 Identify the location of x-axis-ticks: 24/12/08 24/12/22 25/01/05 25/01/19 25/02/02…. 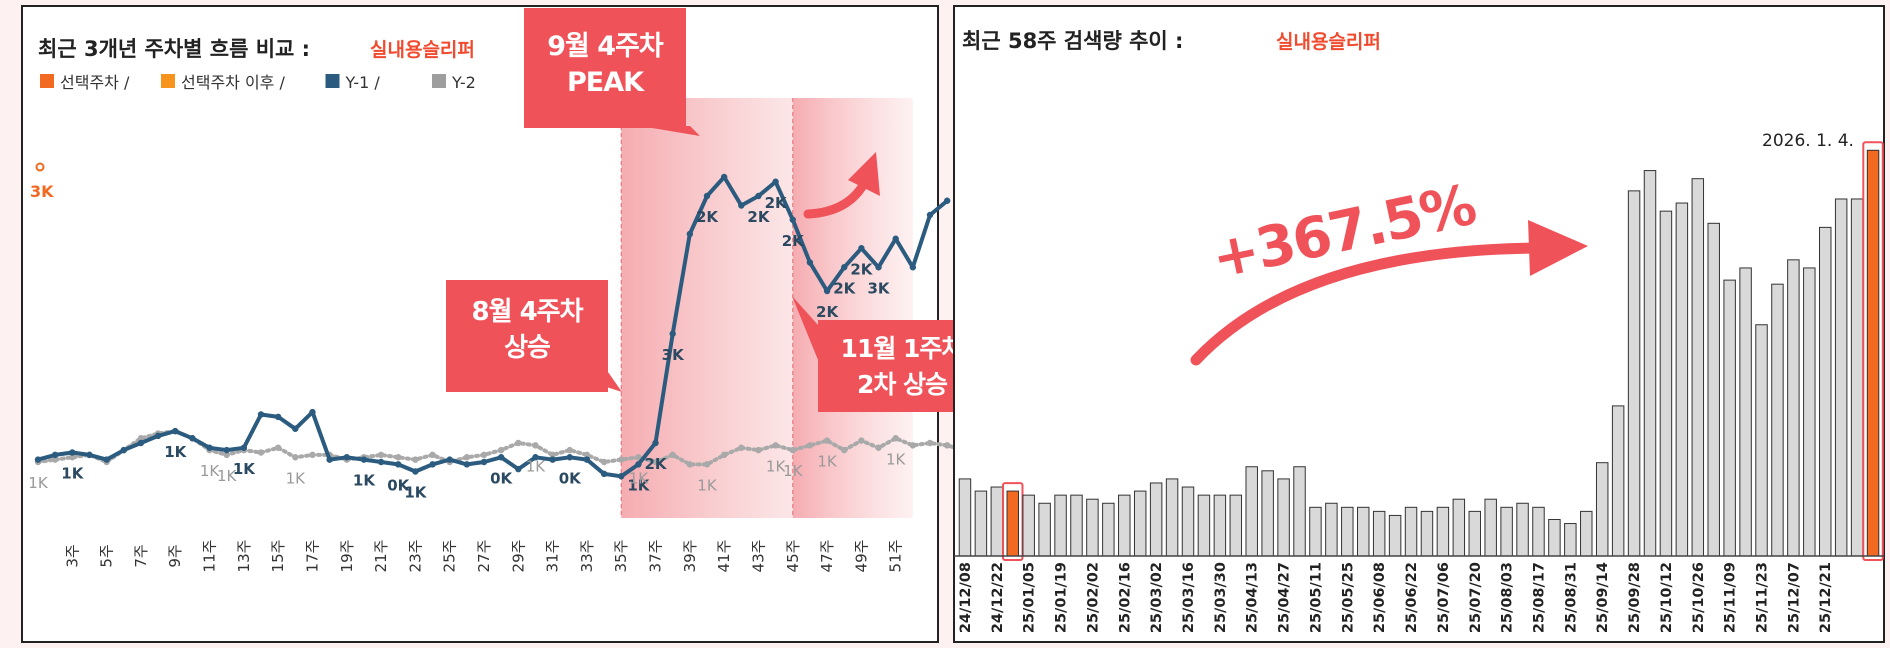
(1396, 597).